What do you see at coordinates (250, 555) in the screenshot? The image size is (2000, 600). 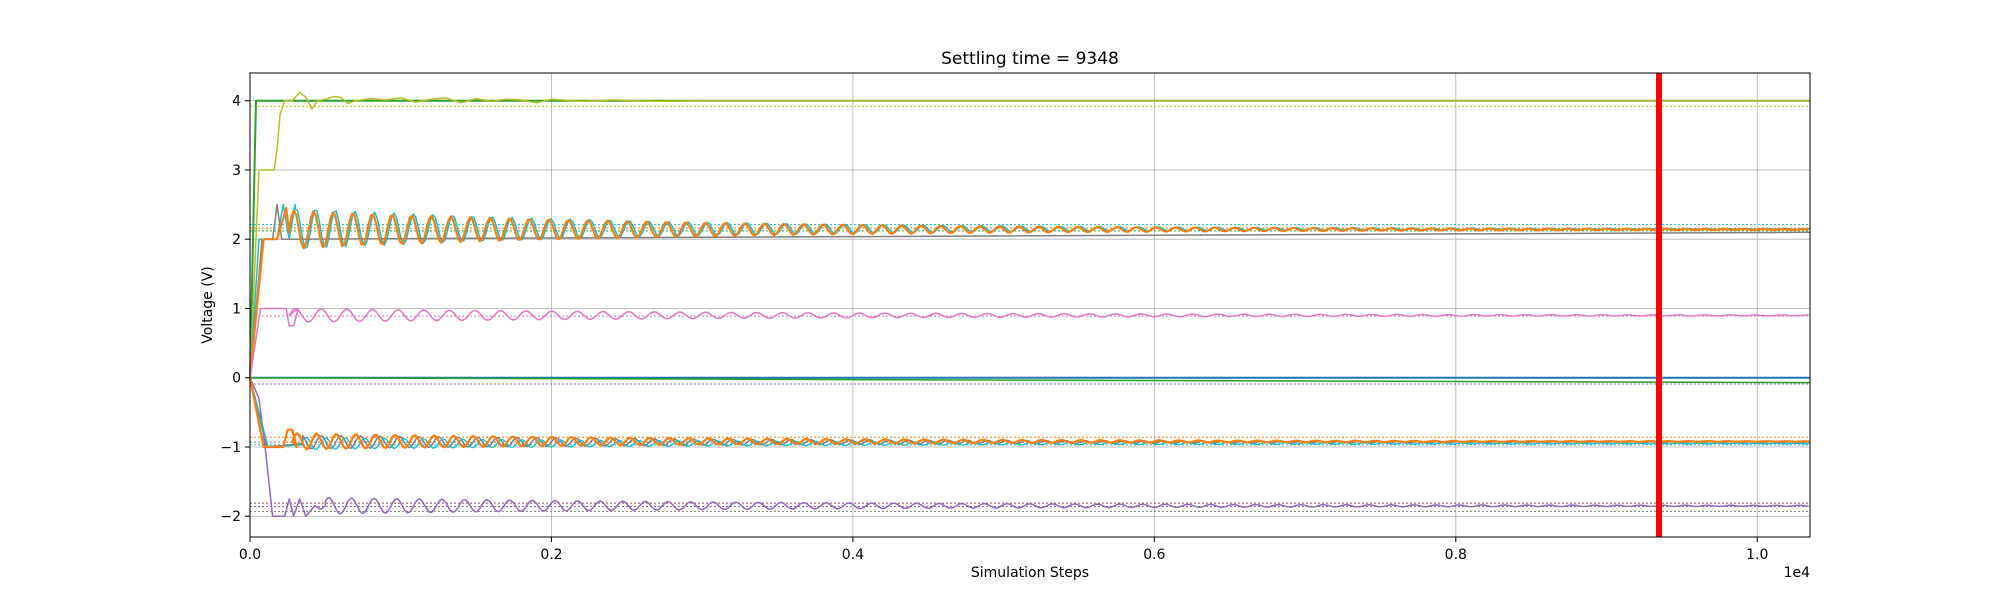 I see `x-tick-label: 0.0` at bounding box center [250, 555].